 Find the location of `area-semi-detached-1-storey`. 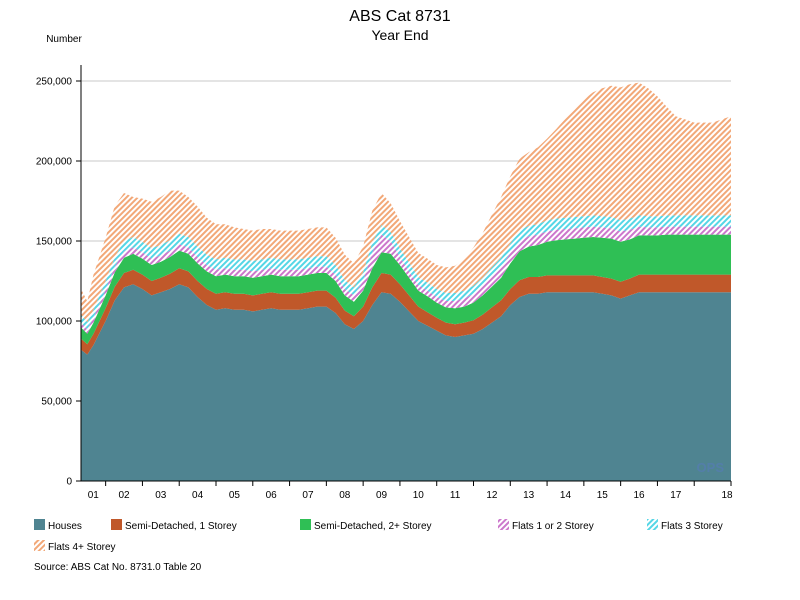

area-semi-detached-1-storey is located at coordinates (406, 311).